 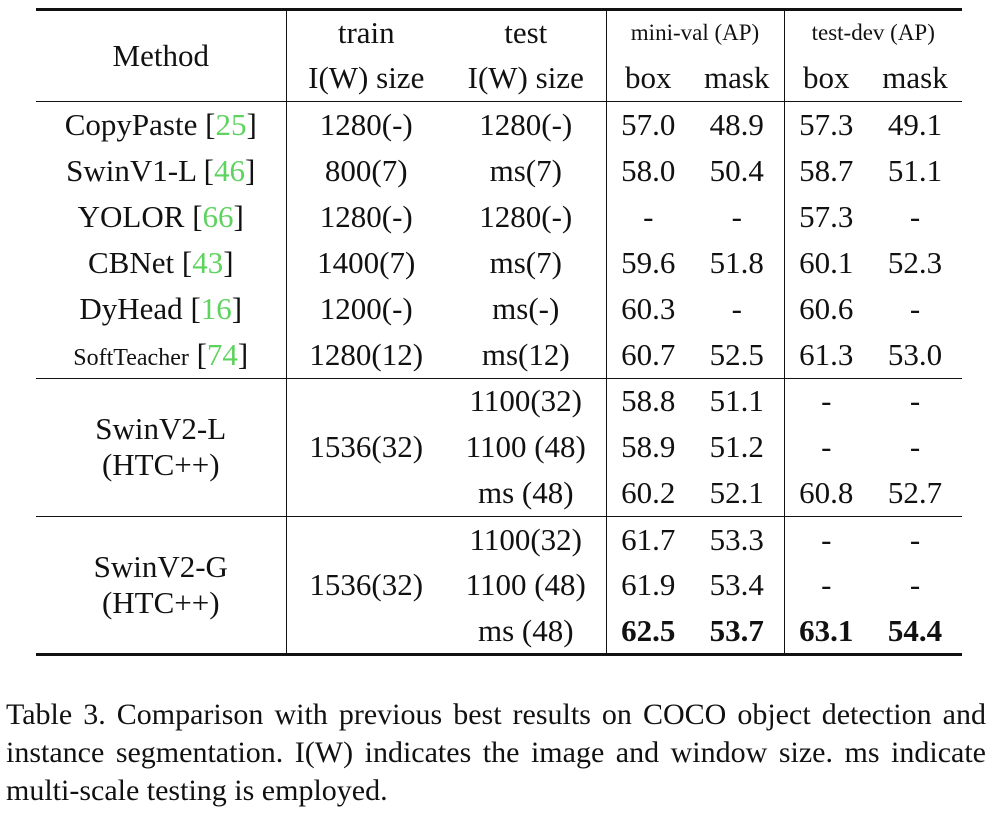 I want to click on minival-box: -, so click(x=648, y=216).